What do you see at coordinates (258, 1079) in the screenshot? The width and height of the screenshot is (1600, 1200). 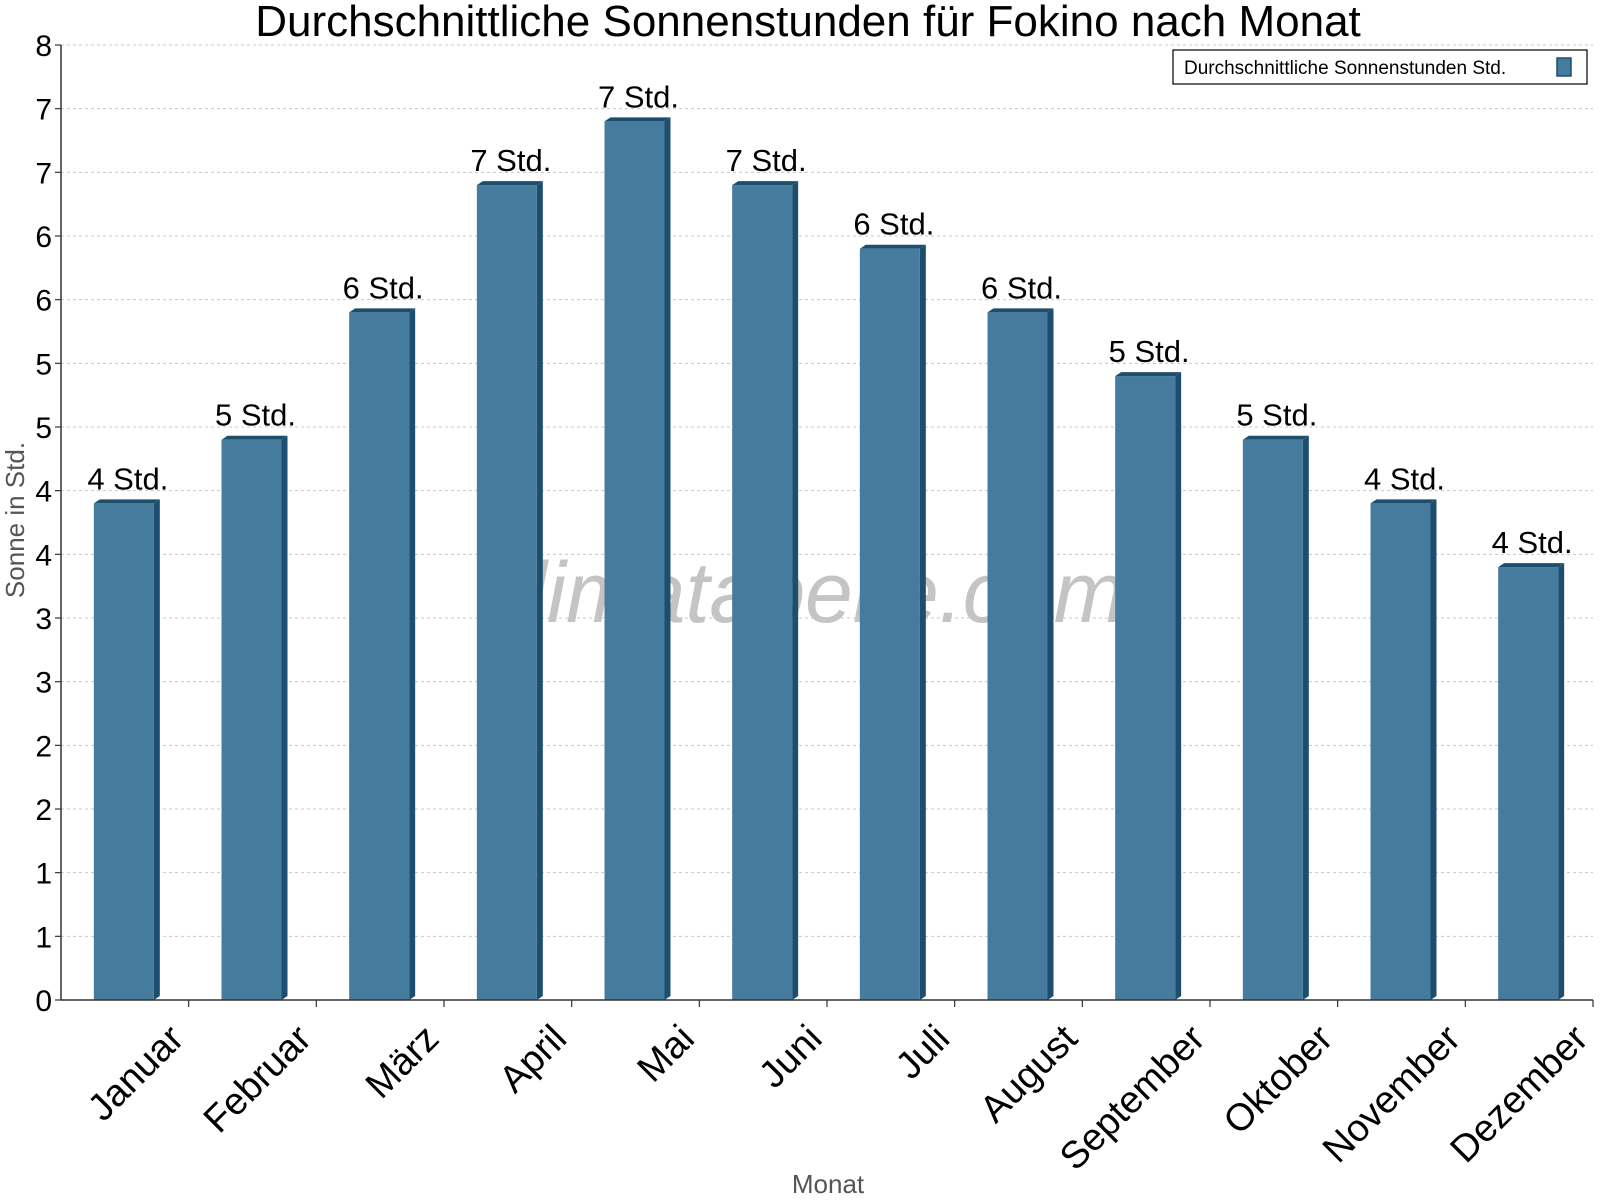 I see `x-tick-label: Februar` at bounding box center [258, 1079].